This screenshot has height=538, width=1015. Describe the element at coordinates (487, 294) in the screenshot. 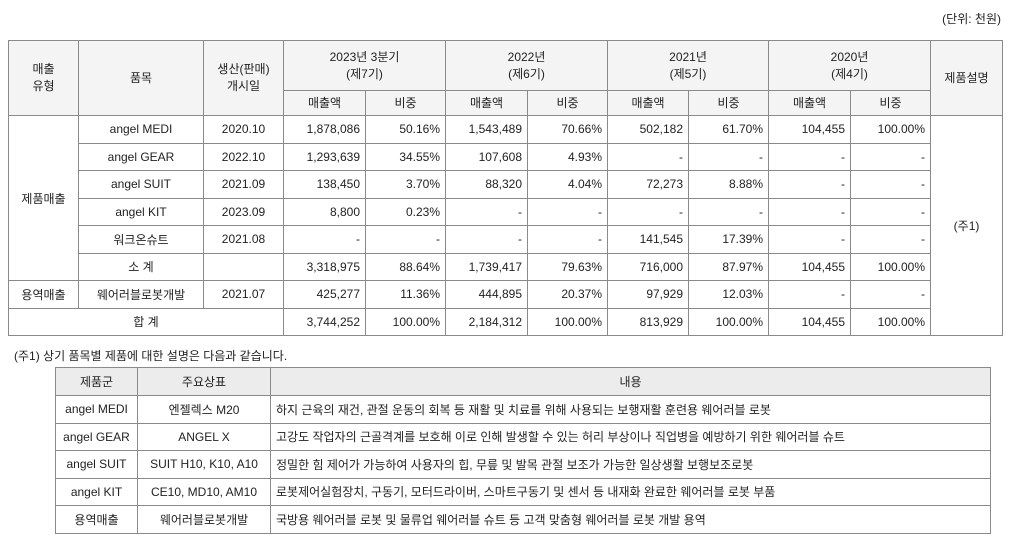

I see `cell: 444,895` at that location.